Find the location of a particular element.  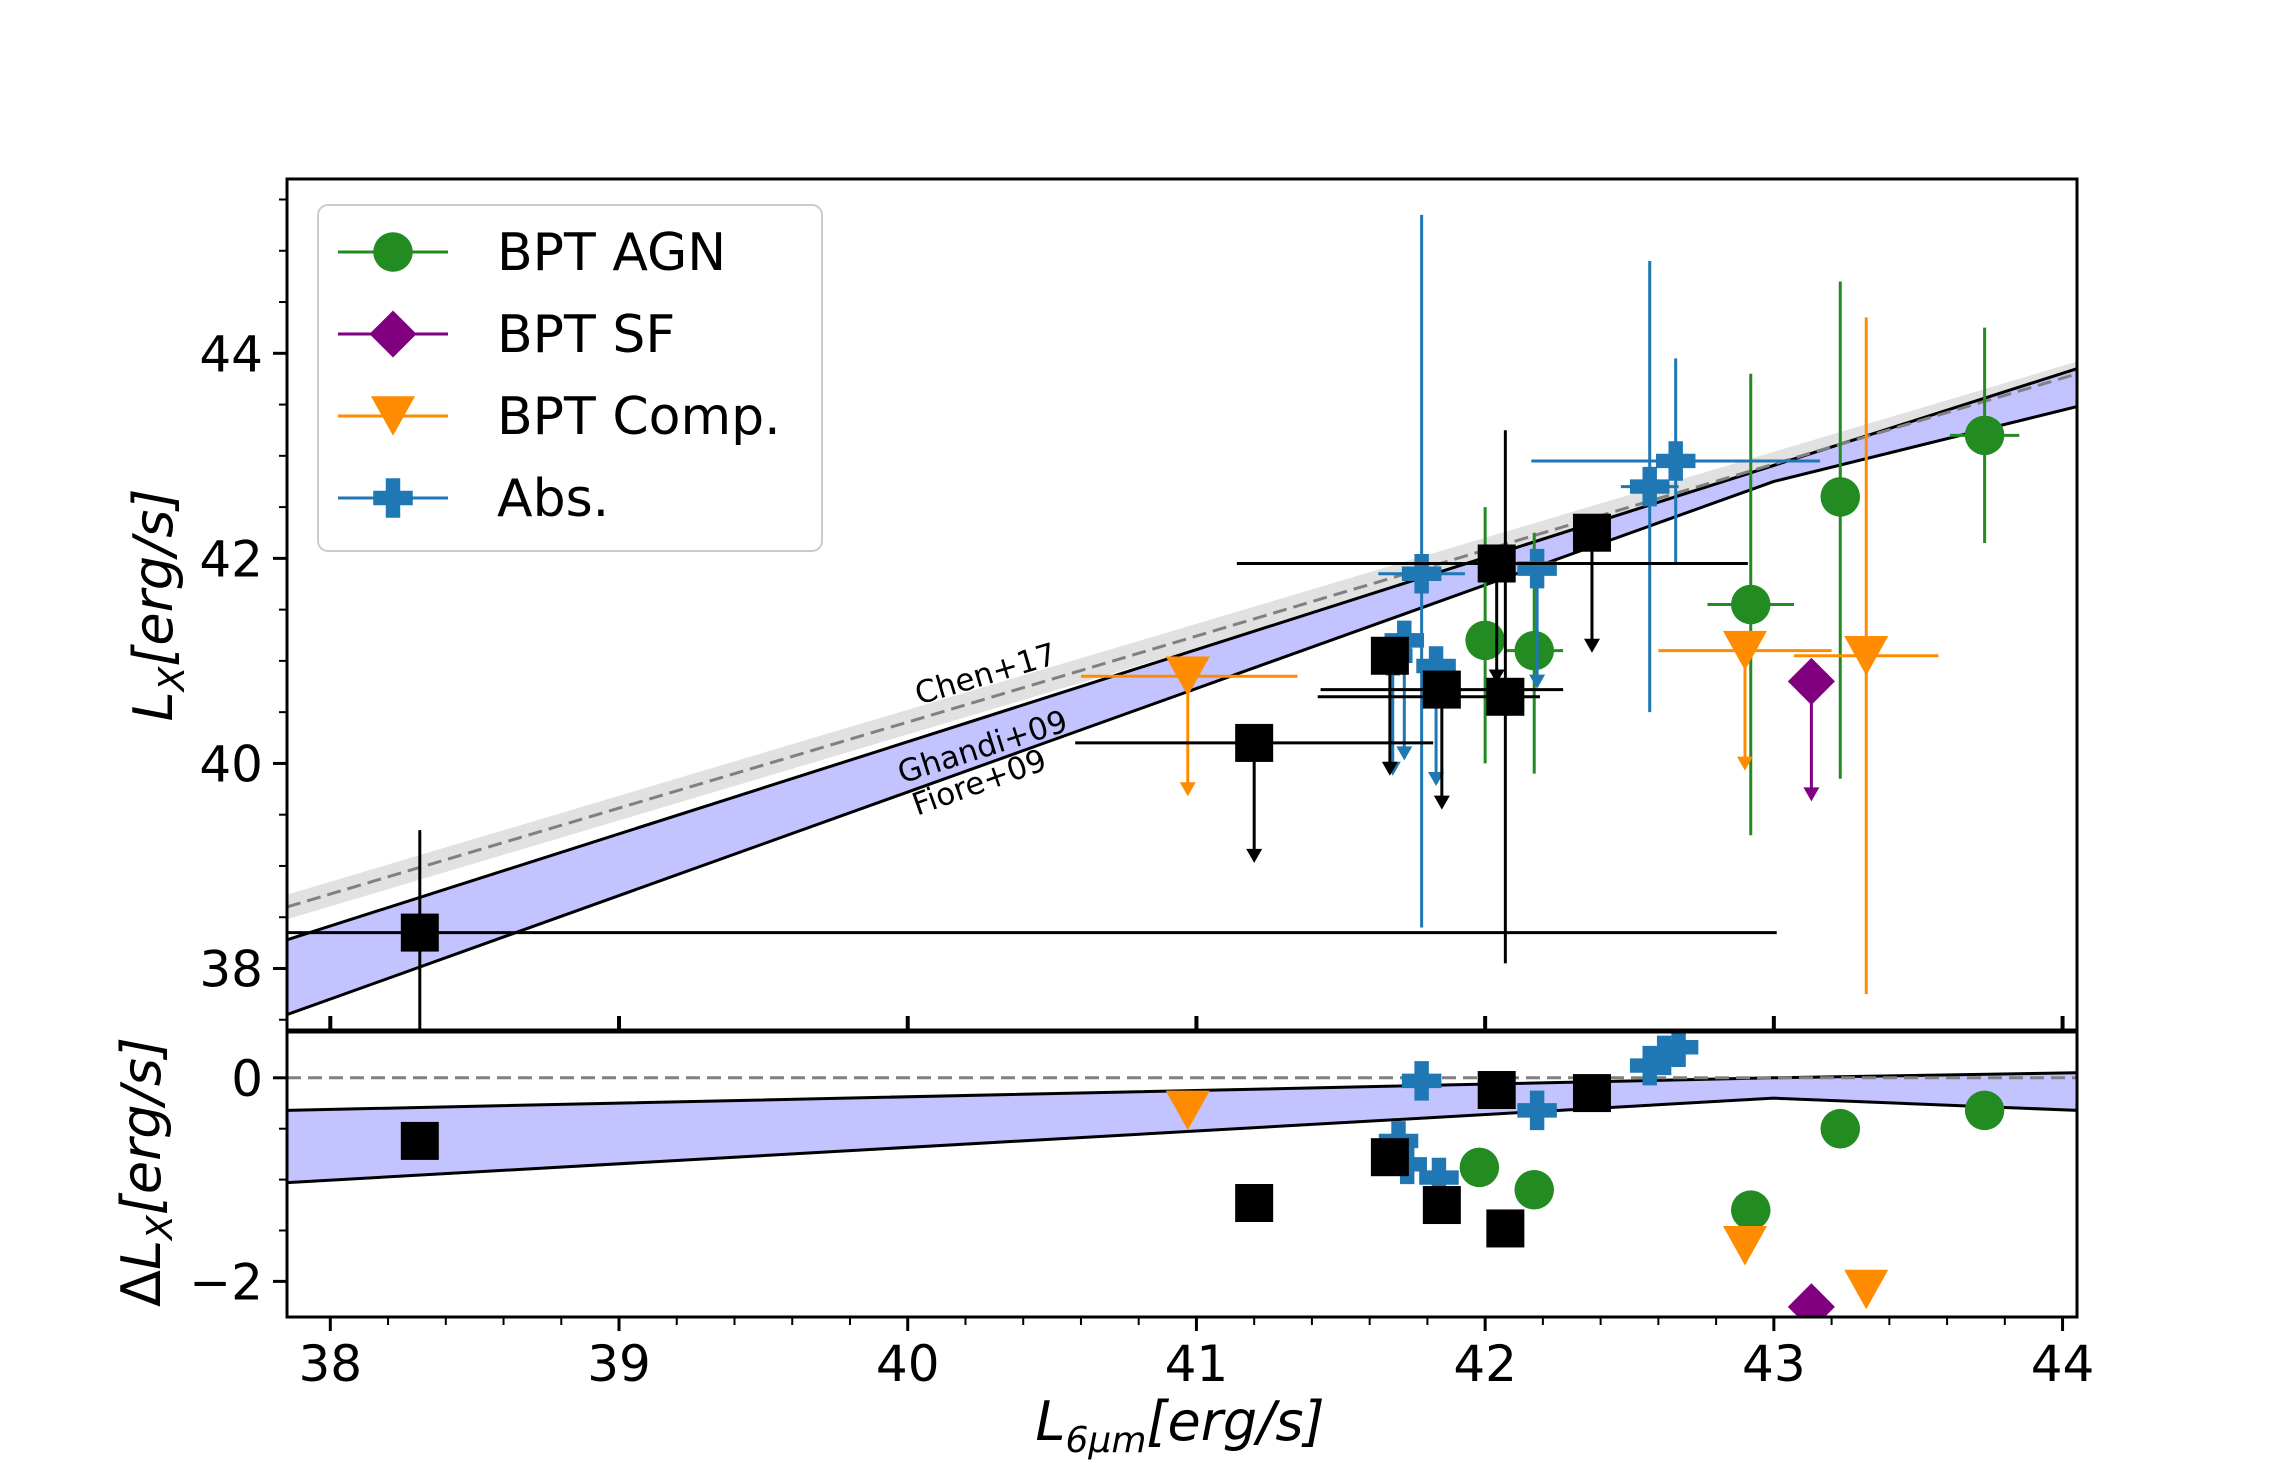

legend-entry-3: BPT Comp. is located at coordinates (559, 417).